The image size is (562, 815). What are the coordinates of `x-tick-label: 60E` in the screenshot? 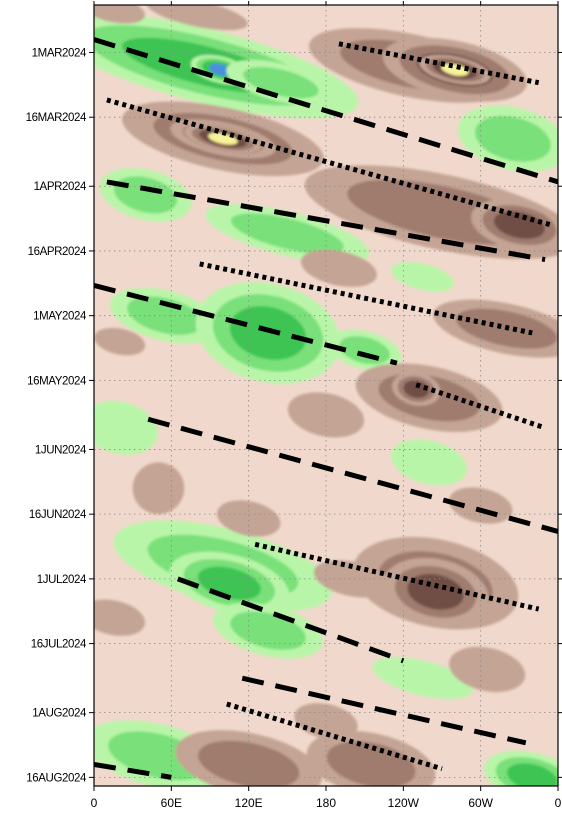 It's located at (171, 803).